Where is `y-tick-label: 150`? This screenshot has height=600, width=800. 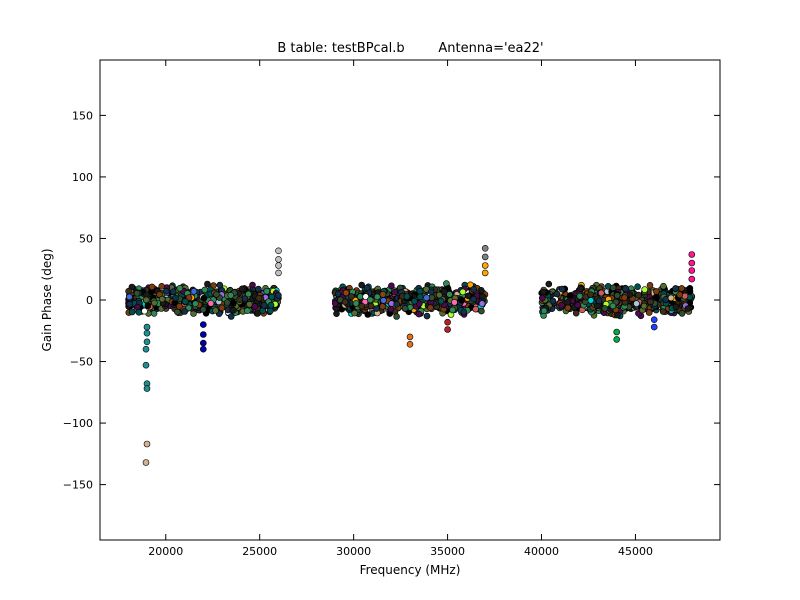
y-tick-label: 150 is located at coordinates (82, 115).